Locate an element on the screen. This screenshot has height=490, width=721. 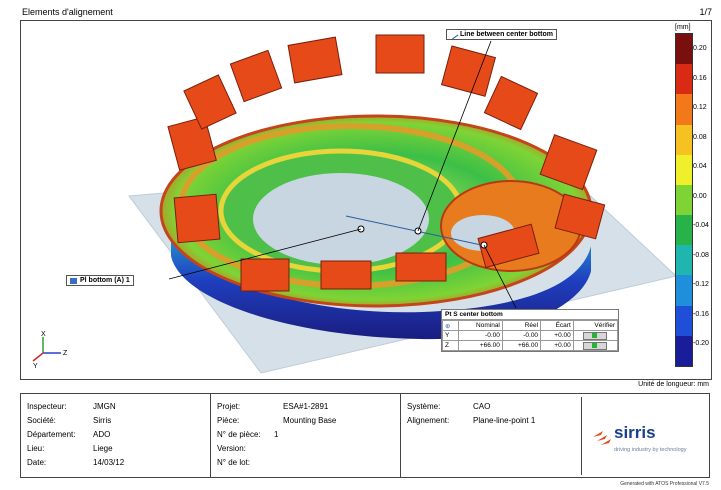
footer-note: Generated with ATOS Professional V7.5 is located at coordinates (664, 484).